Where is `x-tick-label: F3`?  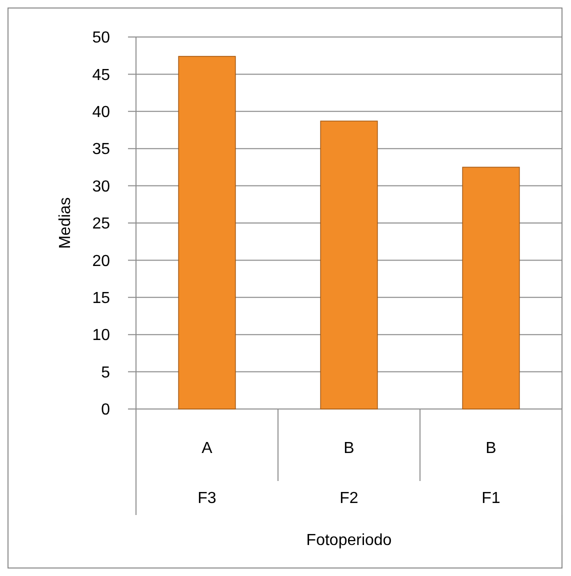
x-tick-label: F3 is located at coordinates (207, 498).